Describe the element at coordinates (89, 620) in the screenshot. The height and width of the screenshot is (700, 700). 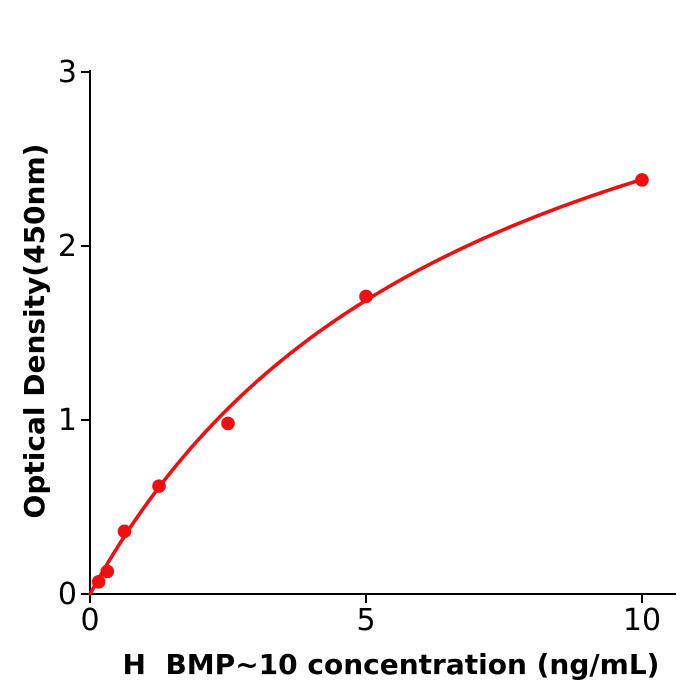
I see `x-tick-label: 0` at that location.